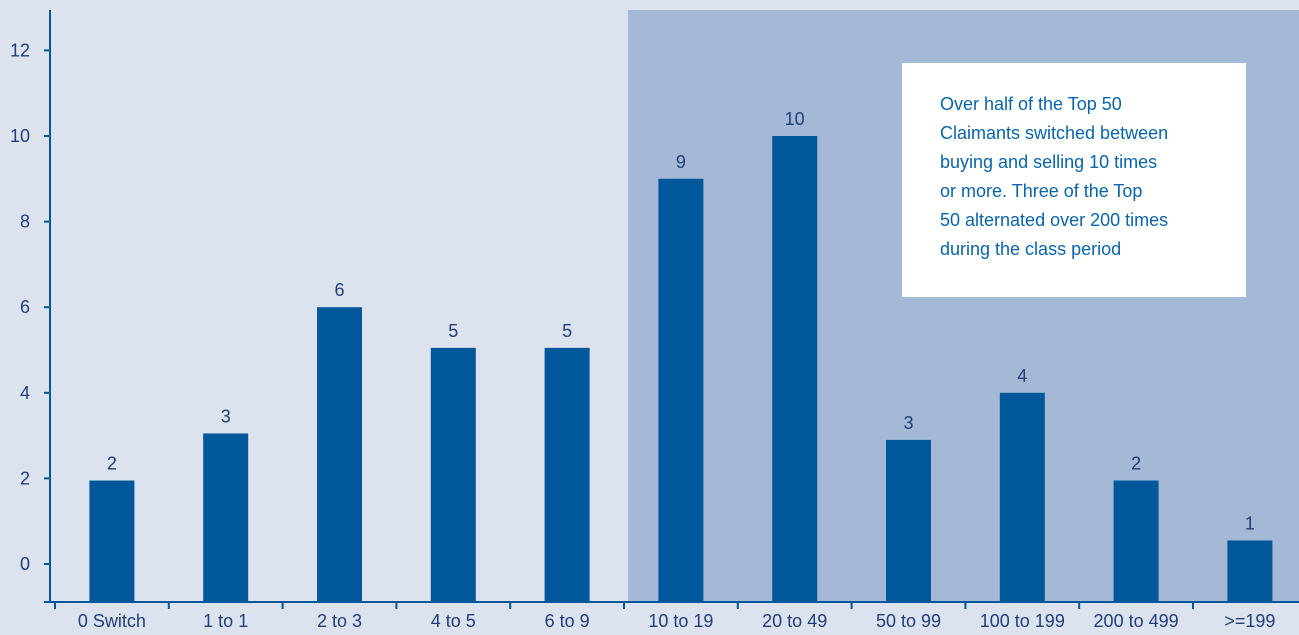  I want to click on y-tick-label: 8, so click(25, 222).